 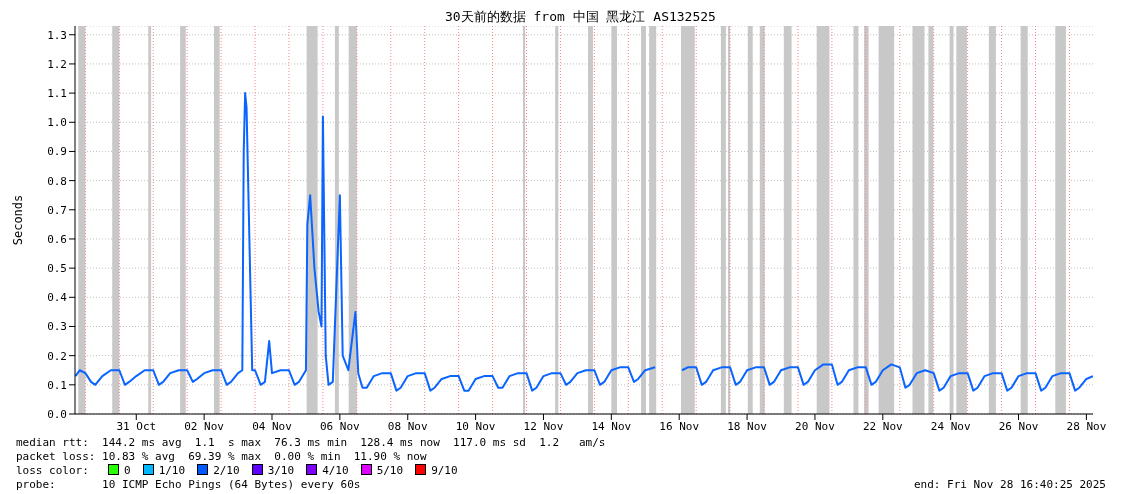 What do you see at coordinates (18, 220) in the screenshot?
I see `y-axis-title: Seconds` at bounding box center [18, 220].